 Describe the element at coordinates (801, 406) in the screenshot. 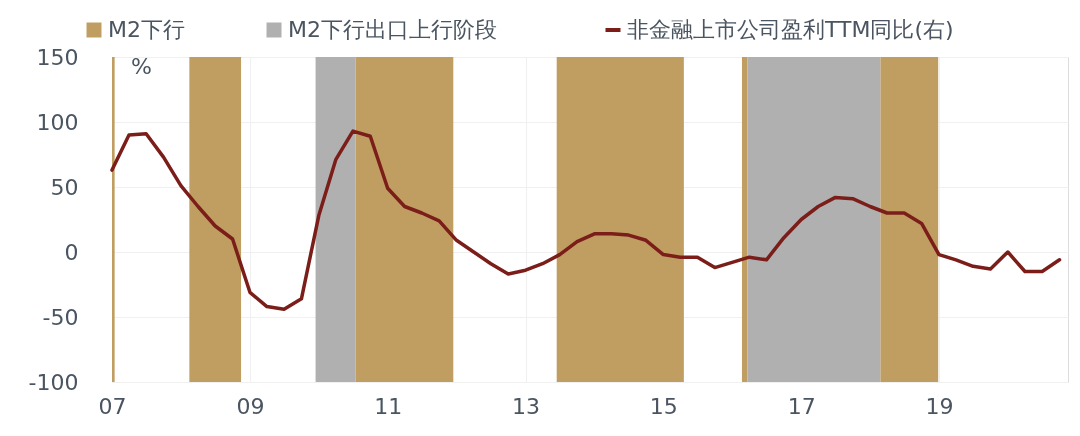

I see `x-tick-label: 17` at that location.